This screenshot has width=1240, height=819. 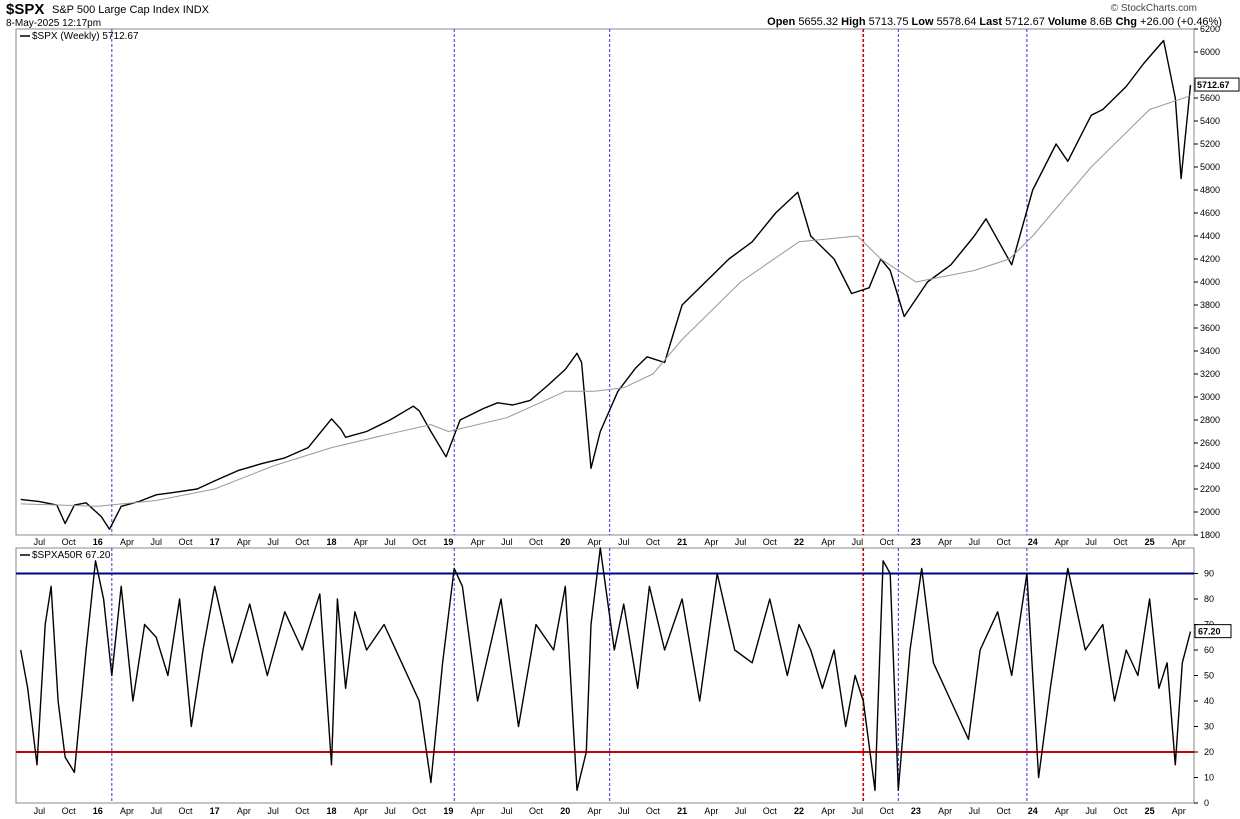 What do you see at coordinates (1210, 144) in the screenshot?
I see `price-y-tick-label: 5200` at bounding box center [1210, 144].